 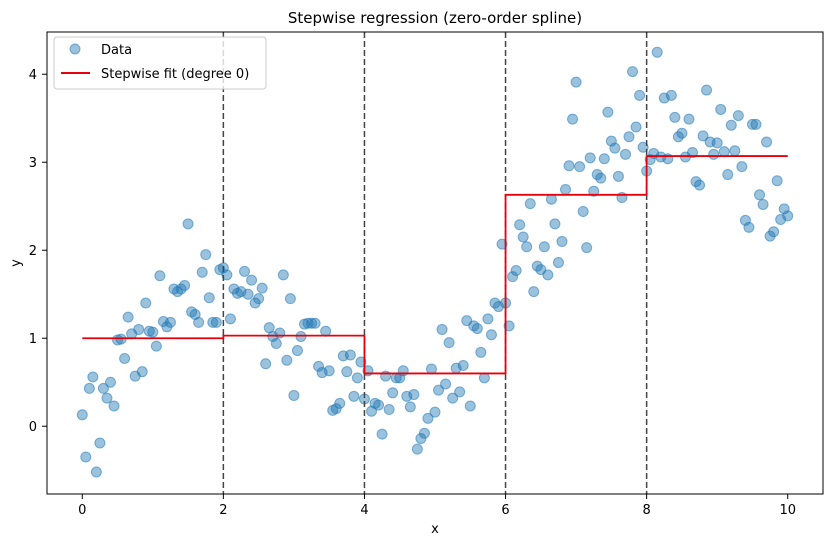 I want to click on y-tick-label: 1, so click(x=33, y=339).